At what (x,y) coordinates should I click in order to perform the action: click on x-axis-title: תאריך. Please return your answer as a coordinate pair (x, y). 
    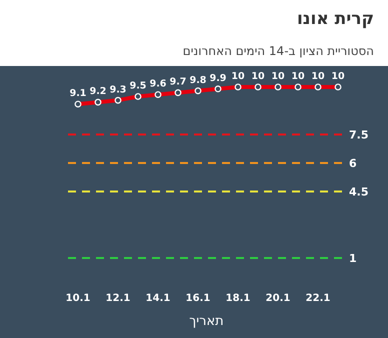
    Looking at the image, I should click on (206, 321).